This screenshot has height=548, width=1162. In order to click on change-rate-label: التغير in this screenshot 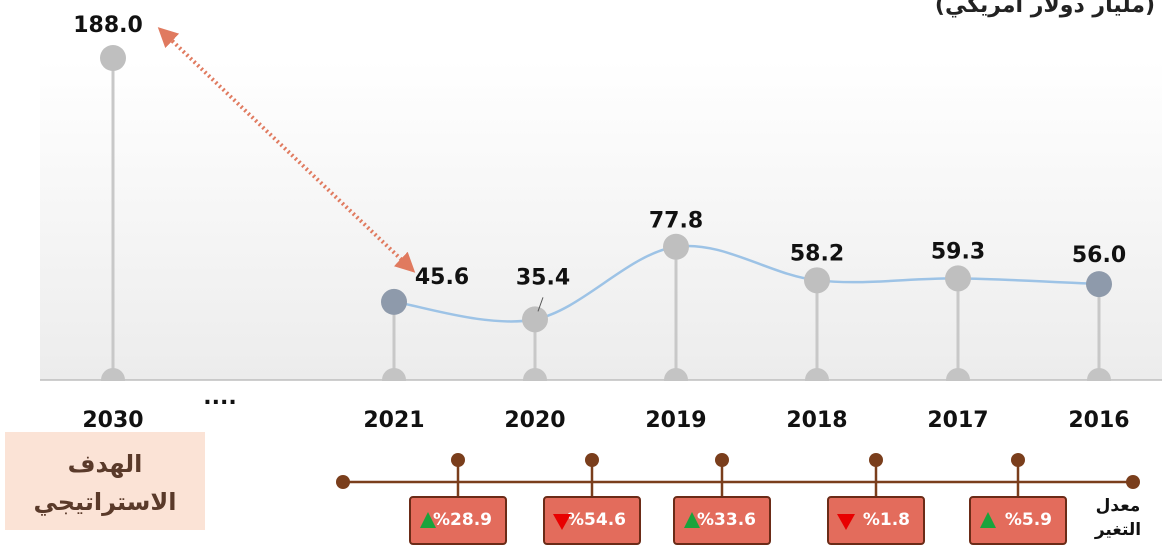, I will do `click(1117, 530)`.